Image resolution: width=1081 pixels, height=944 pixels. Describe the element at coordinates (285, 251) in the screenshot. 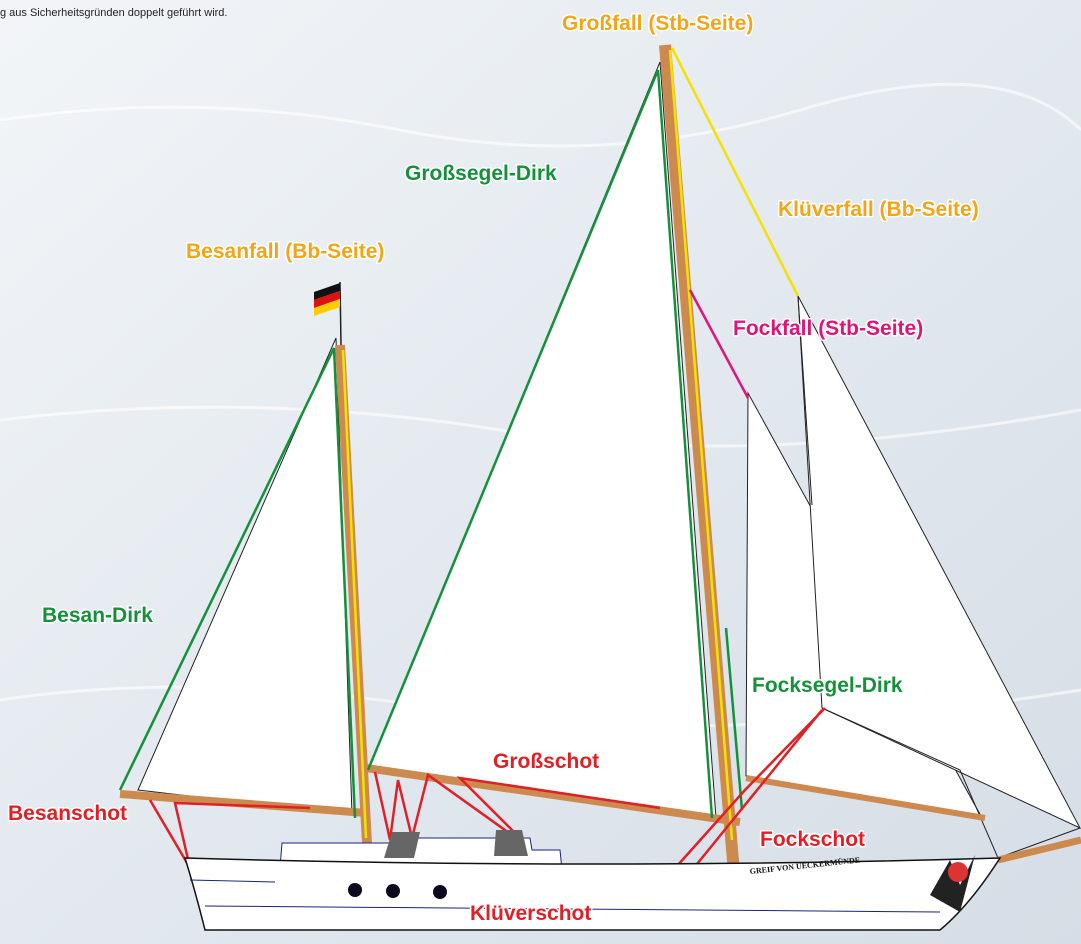

I see `label-besanfall: Besanfall (Bb-Seite)` at that location.